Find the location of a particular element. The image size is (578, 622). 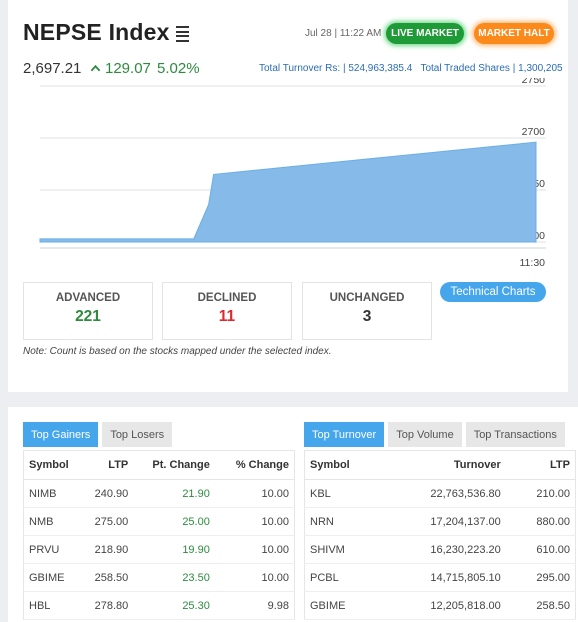

table-row: HBL 278.80 25.30 9.98 is located at coordinates (159, 605).